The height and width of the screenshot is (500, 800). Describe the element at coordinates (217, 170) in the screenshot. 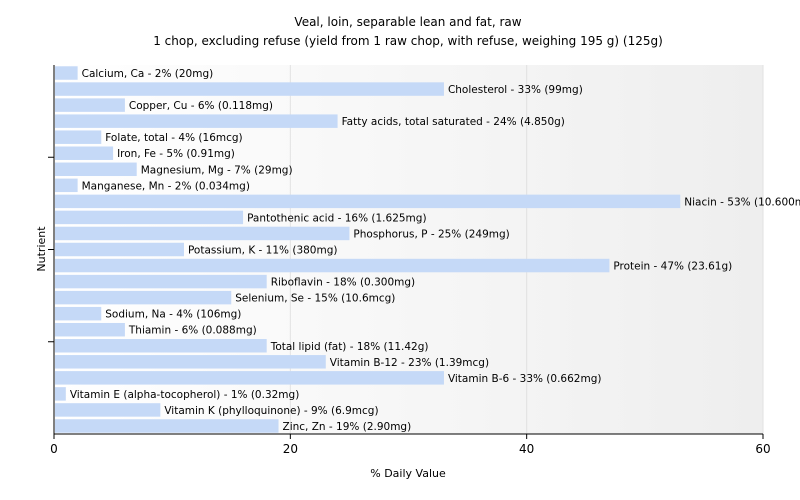

I see `bar-label: Magnesium, Mg - 7% (29mg)` at that location.